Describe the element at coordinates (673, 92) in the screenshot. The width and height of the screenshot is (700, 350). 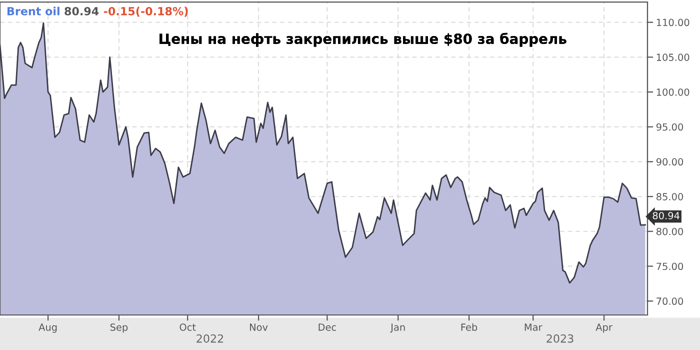
I see `y-tick-label: 100.00` at that location.